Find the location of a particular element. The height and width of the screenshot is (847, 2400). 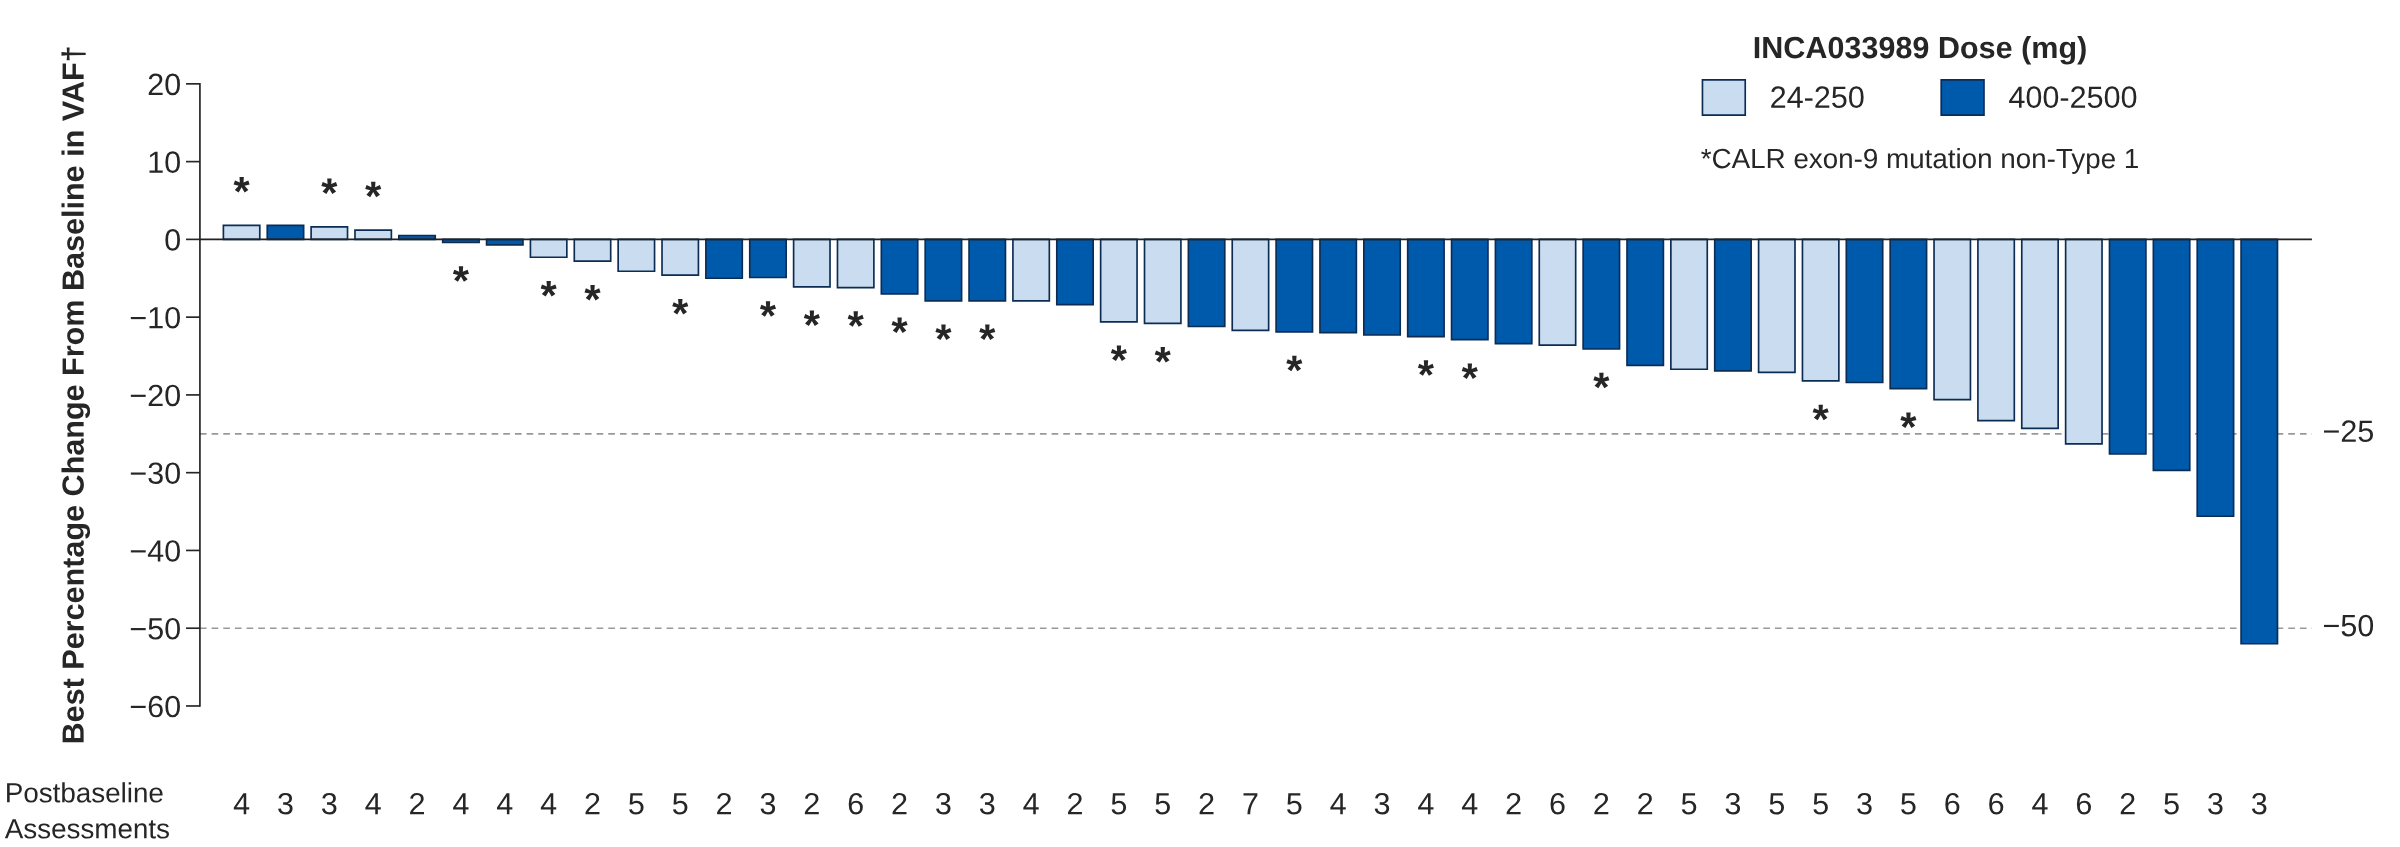

legend-label: 400-2500 is located at coordinates (2073, 97).